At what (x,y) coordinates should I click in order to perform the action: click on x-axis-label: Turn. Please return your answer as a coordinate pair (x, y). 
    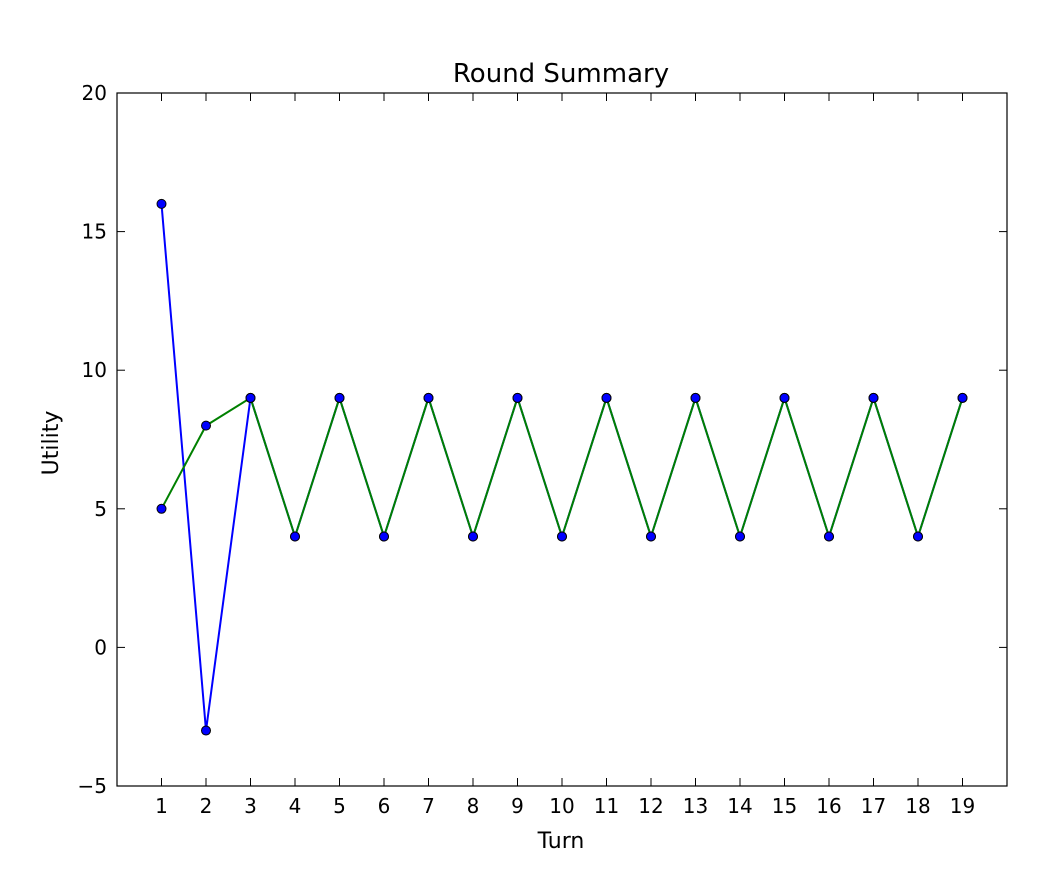
    Looking at the image, I should click on (561, 841).